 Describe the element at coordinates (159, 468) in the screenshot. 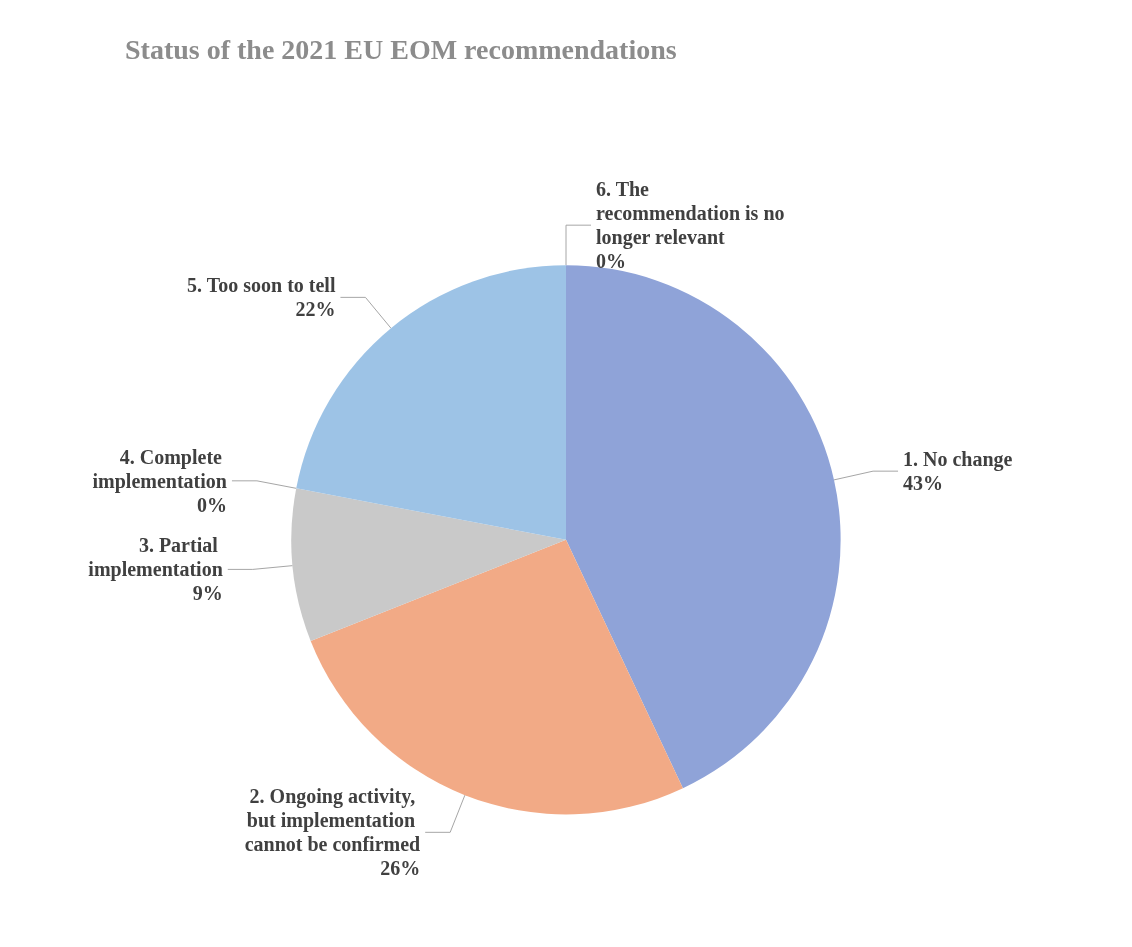

I see `category-label: 4. Complete implementation` at that location.